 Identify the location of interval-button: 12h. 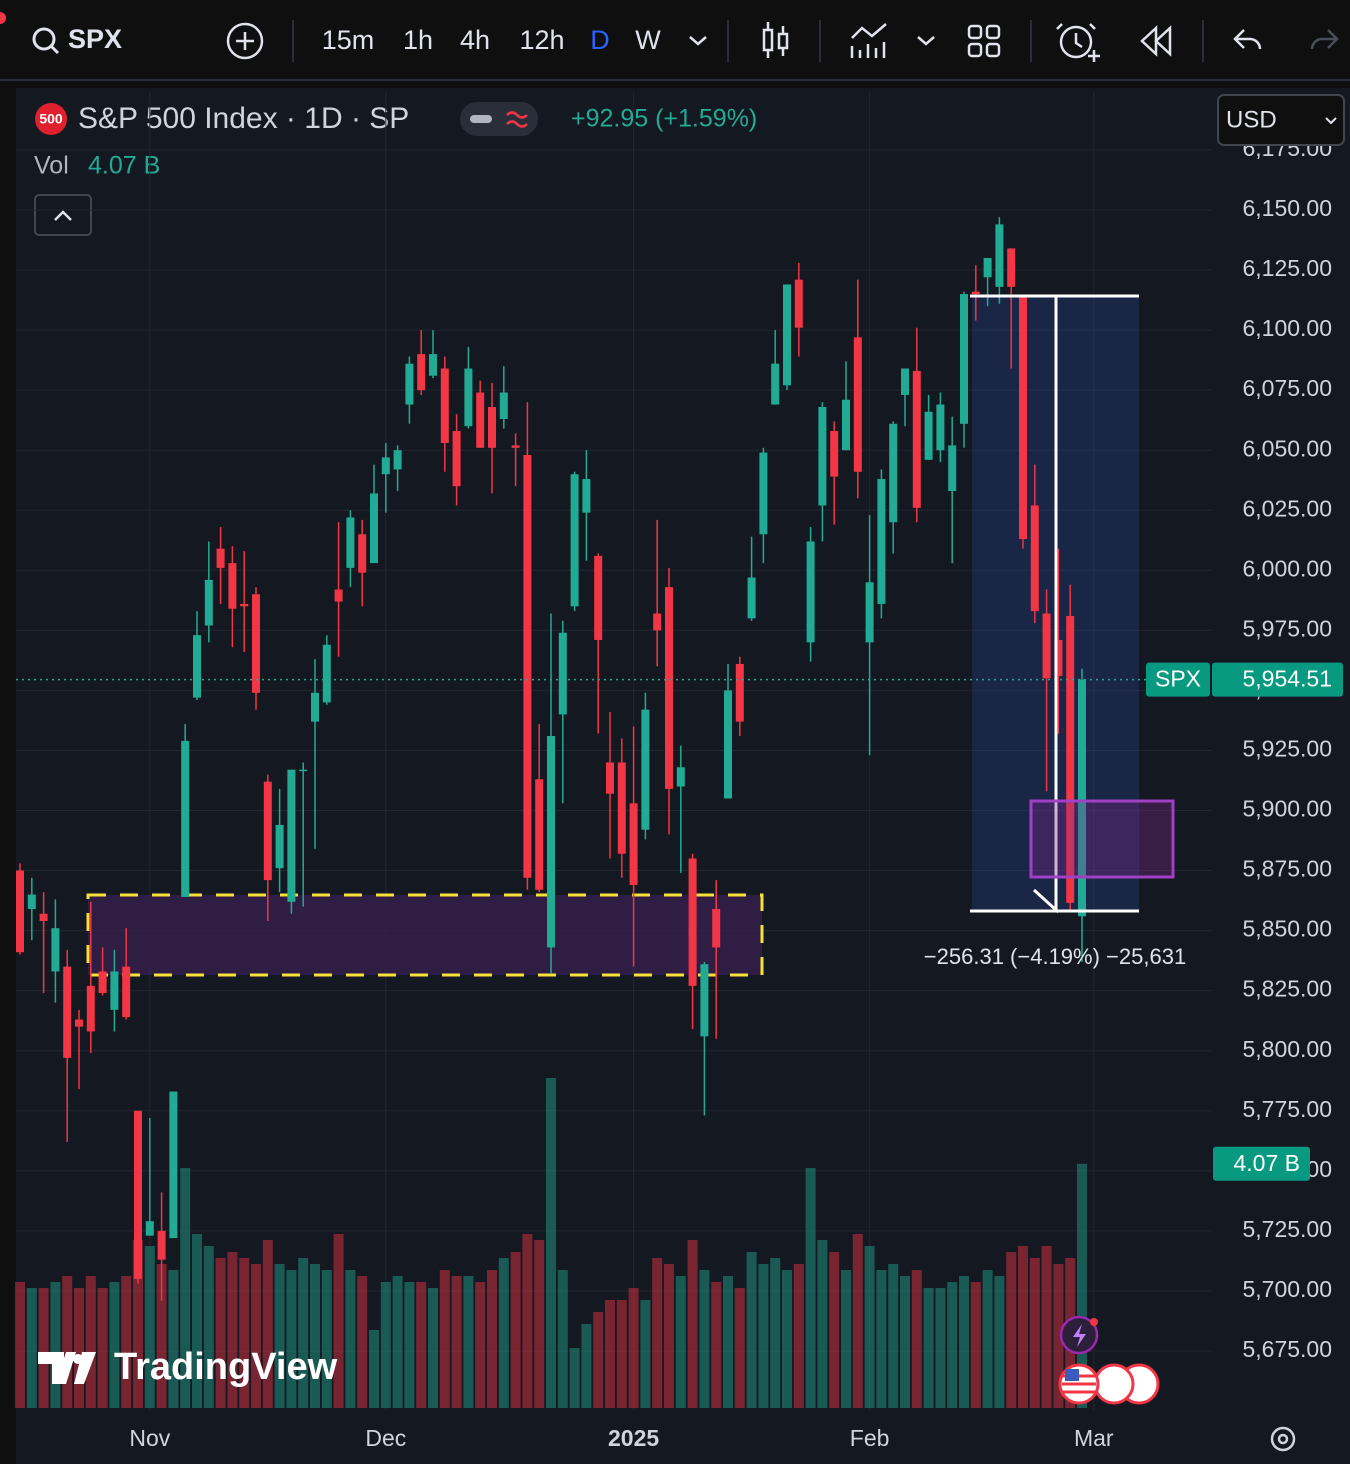
(541, 40).